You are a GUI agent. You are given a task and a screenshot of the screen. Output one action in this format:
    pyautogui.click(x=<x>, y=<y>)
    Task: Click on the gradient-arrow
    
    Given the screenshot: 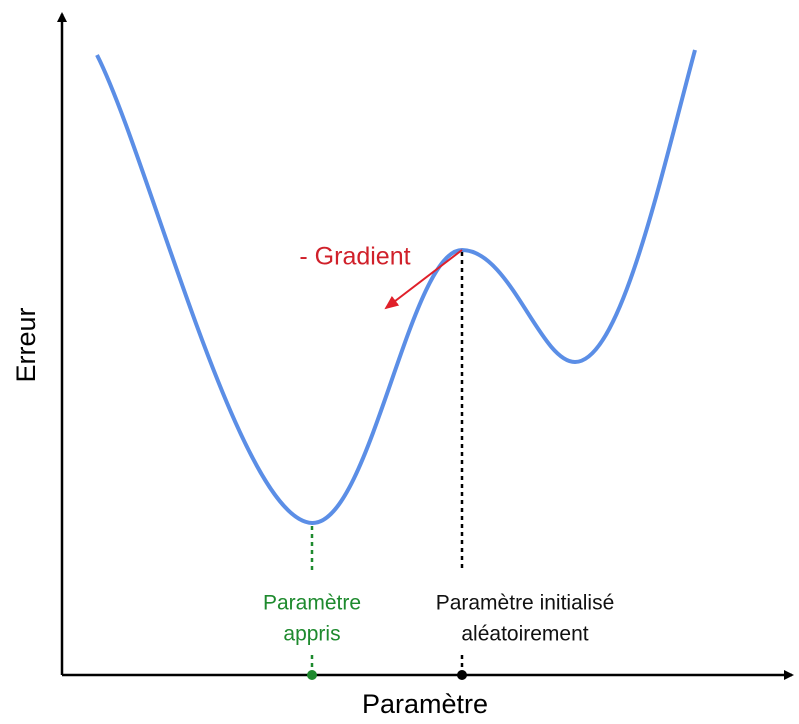 What is the action you would take?
    pyautogui.click(x=423, y=279)
    